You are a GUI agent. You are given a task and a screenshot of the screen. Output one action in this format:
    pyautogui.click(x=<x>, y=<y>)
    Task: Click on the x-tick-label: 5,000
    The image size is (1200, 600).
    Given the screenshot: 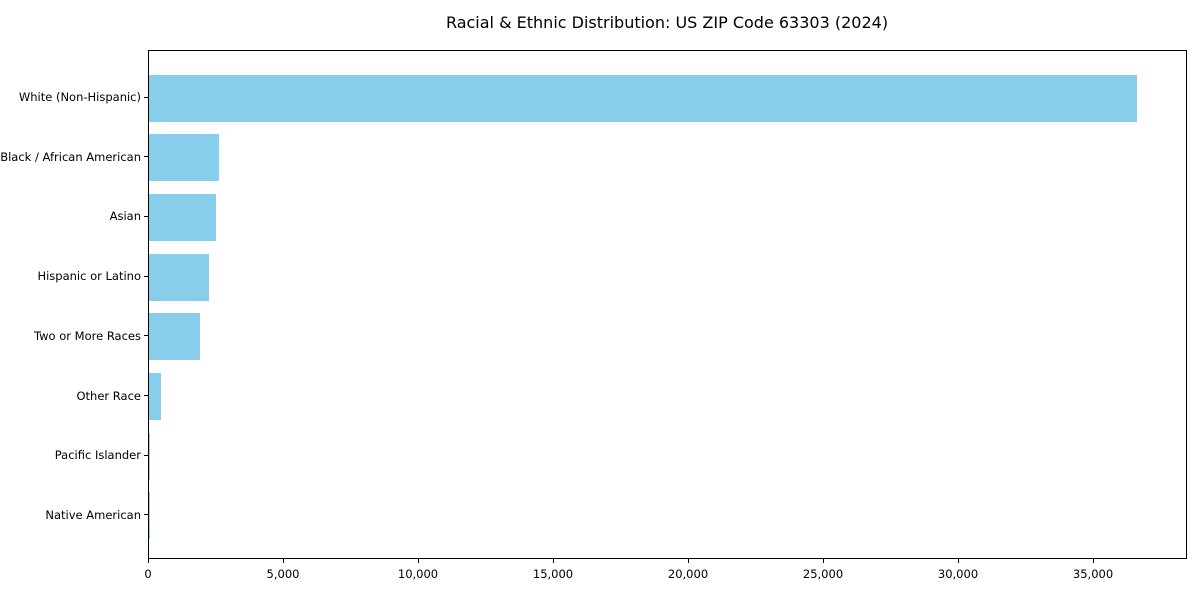 What is the action you would take?
    pyautogui.click(x=283, y=574)
    